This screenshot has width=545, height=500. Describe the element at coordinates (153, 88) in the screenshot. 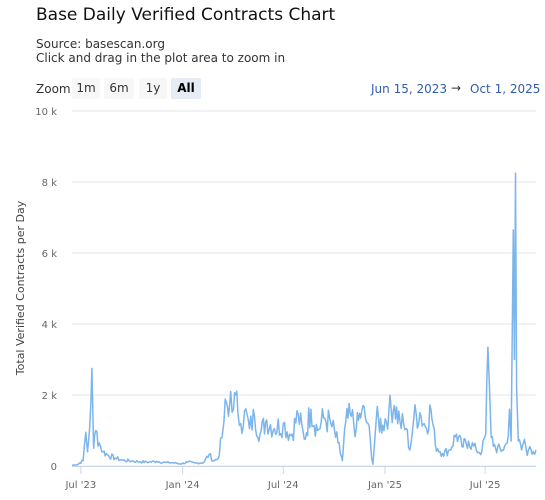

I see `zoom-1y-button: 1y` at that location.